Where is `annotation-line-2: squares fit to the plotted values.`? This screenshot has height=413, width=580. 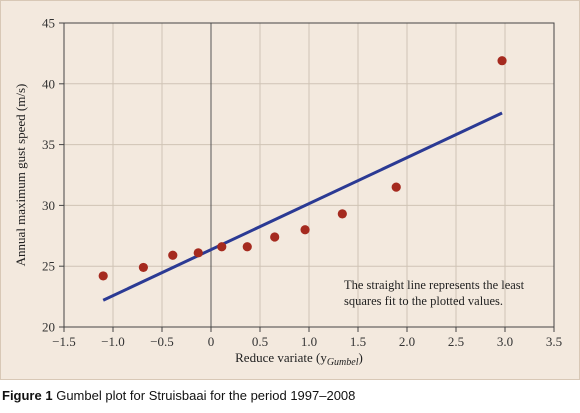
annotation-line-2: squares fit to the plotted values. is located at coordinates (423, 301).